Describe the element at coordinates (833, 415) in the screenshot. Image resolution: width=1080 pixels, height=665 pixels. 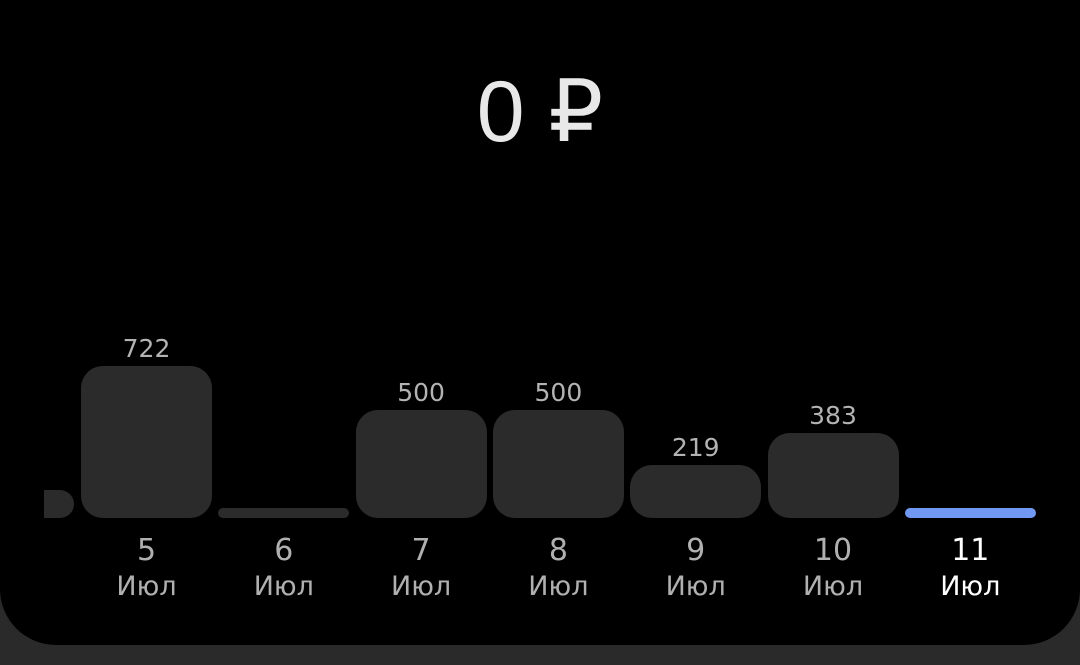
I see `bar-value-label: 383` at that location.